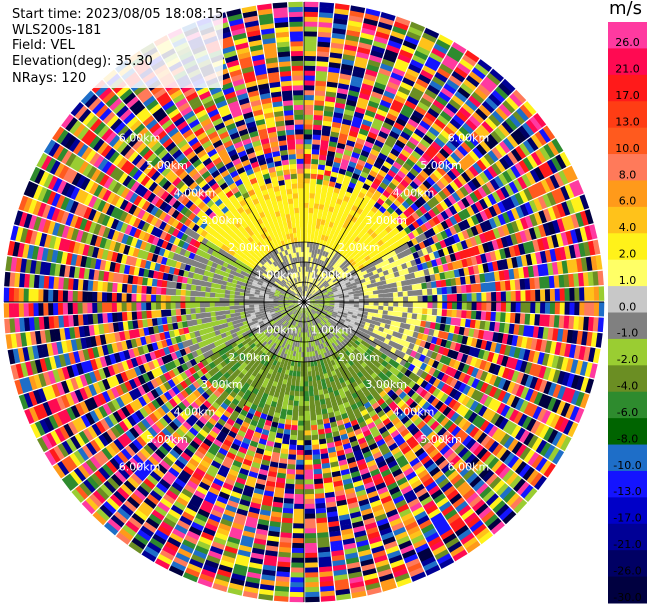 Image resolution: width=647 pixels, height=607 pixels. What do you see at coordinates (627, 412) in the screenshot?
I see `colorbar-tick-label: -6.0` at bounding box center [627, 412].